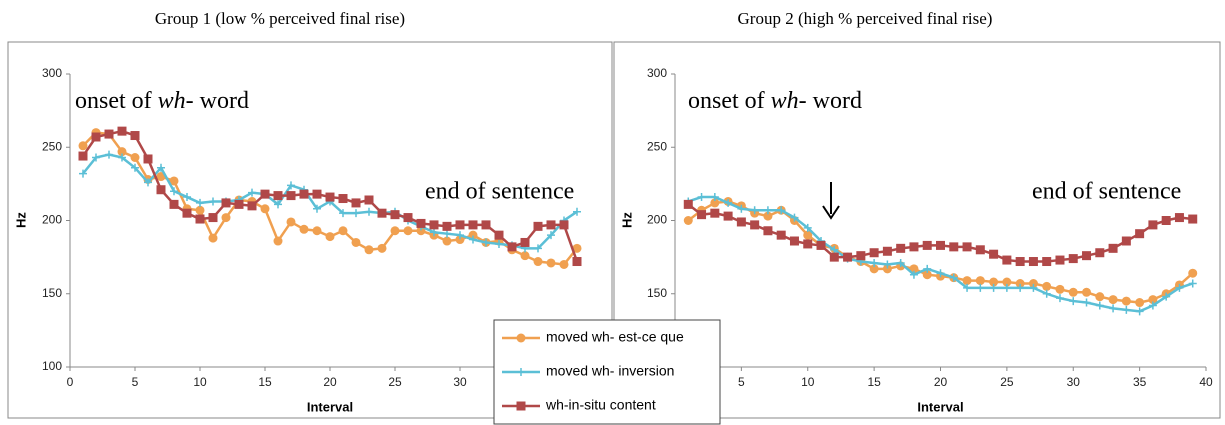 This screenshot has width=1225, height=425. Describe the element at coordinates (521, 338) in the screenshot. I see `legend-marker` at that location.